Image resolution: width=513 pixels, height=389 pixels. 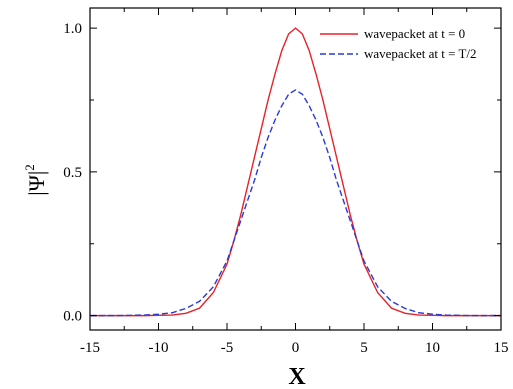 What do you see at coordinates (72, 173) in the screenshot?
I see `y-tick-label: 0.5` at bounding box center [72, 173].